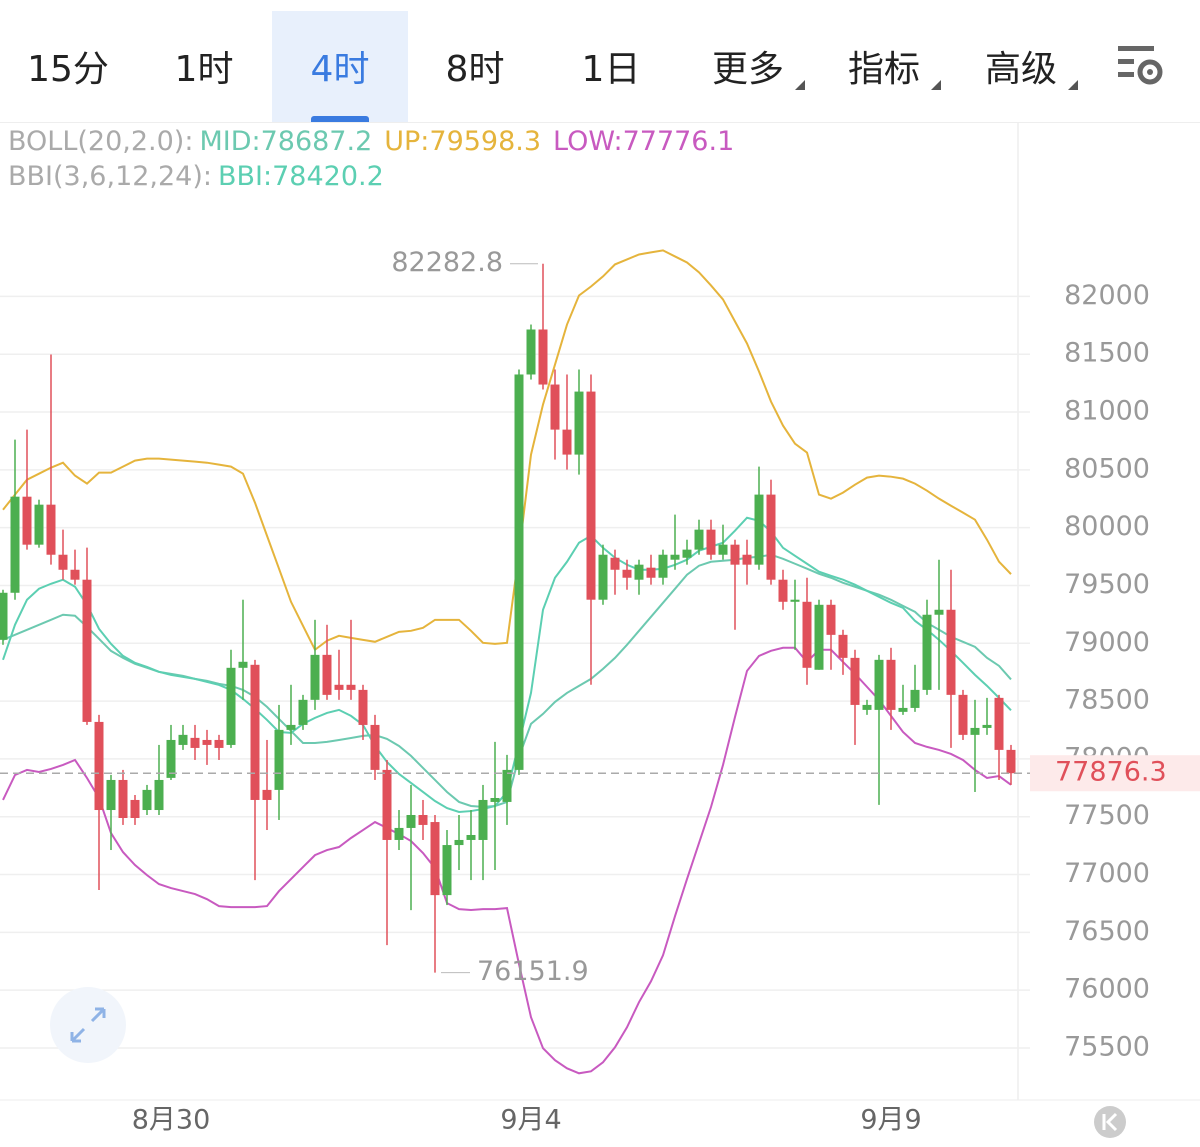  Describe the element at coordinates (1107, 1046) in the screenshot. I see `y-tick-label: 75500` at that location.